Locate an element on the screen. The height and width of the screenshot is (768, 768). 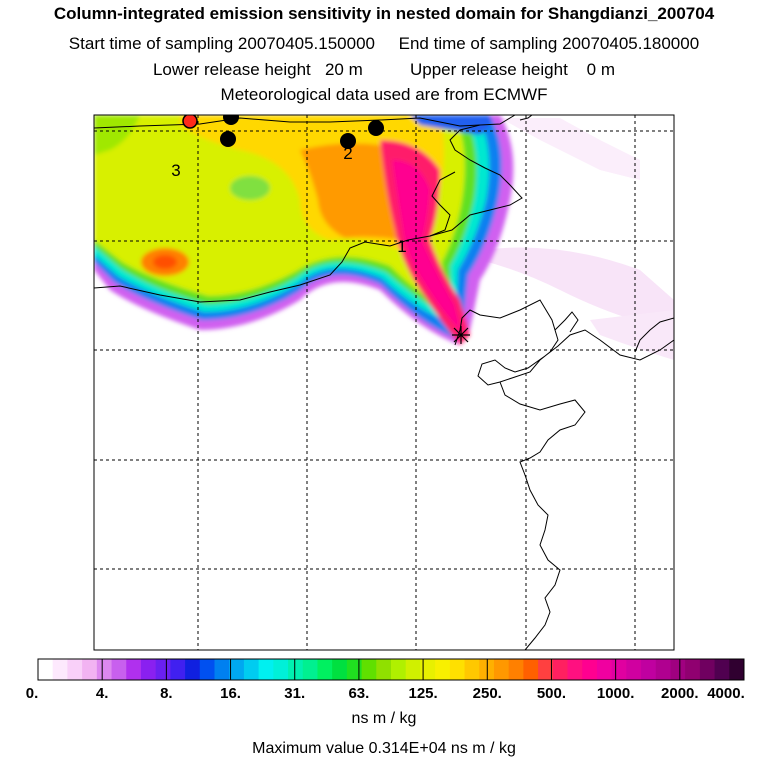
colorbar-tick-label: 4. is located at coordinates (102, 693).